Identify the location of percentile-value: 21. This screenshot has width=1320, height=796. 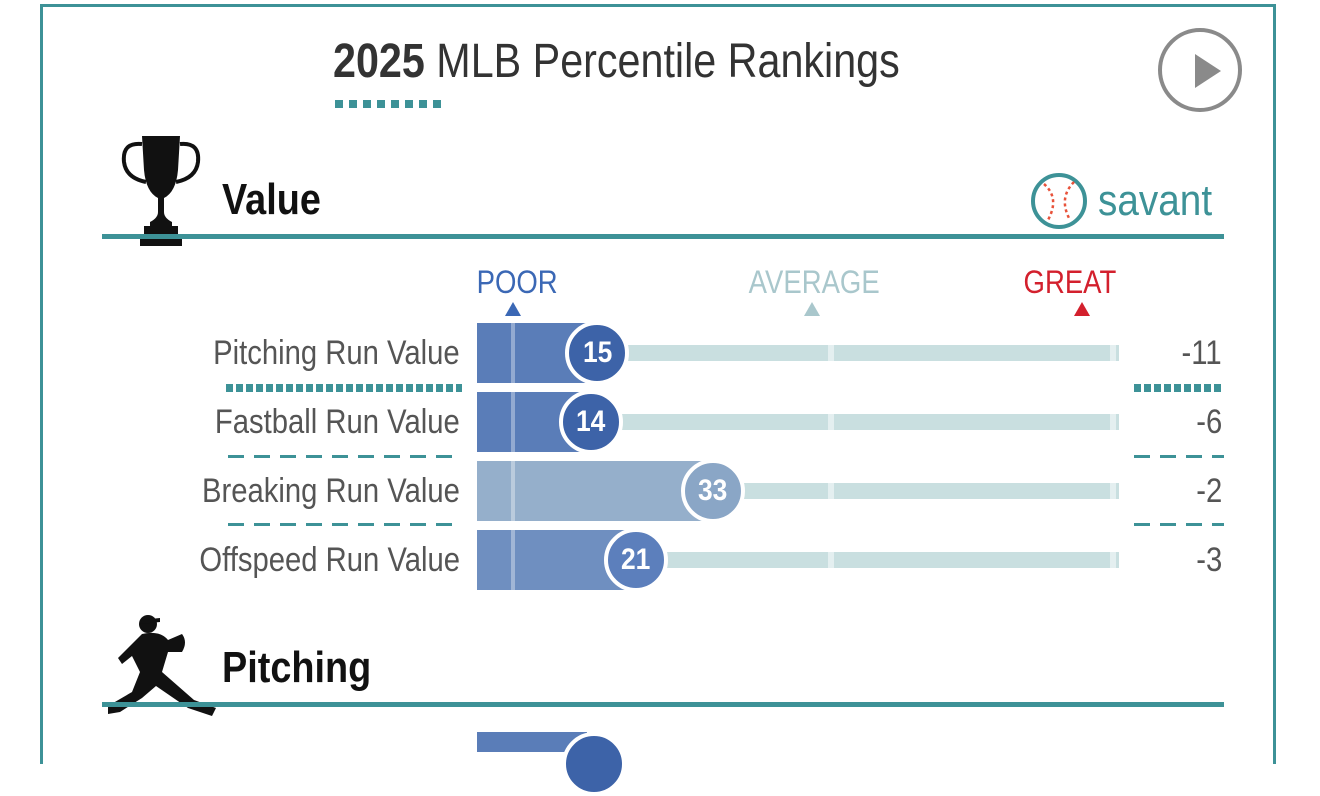
(636, 559).